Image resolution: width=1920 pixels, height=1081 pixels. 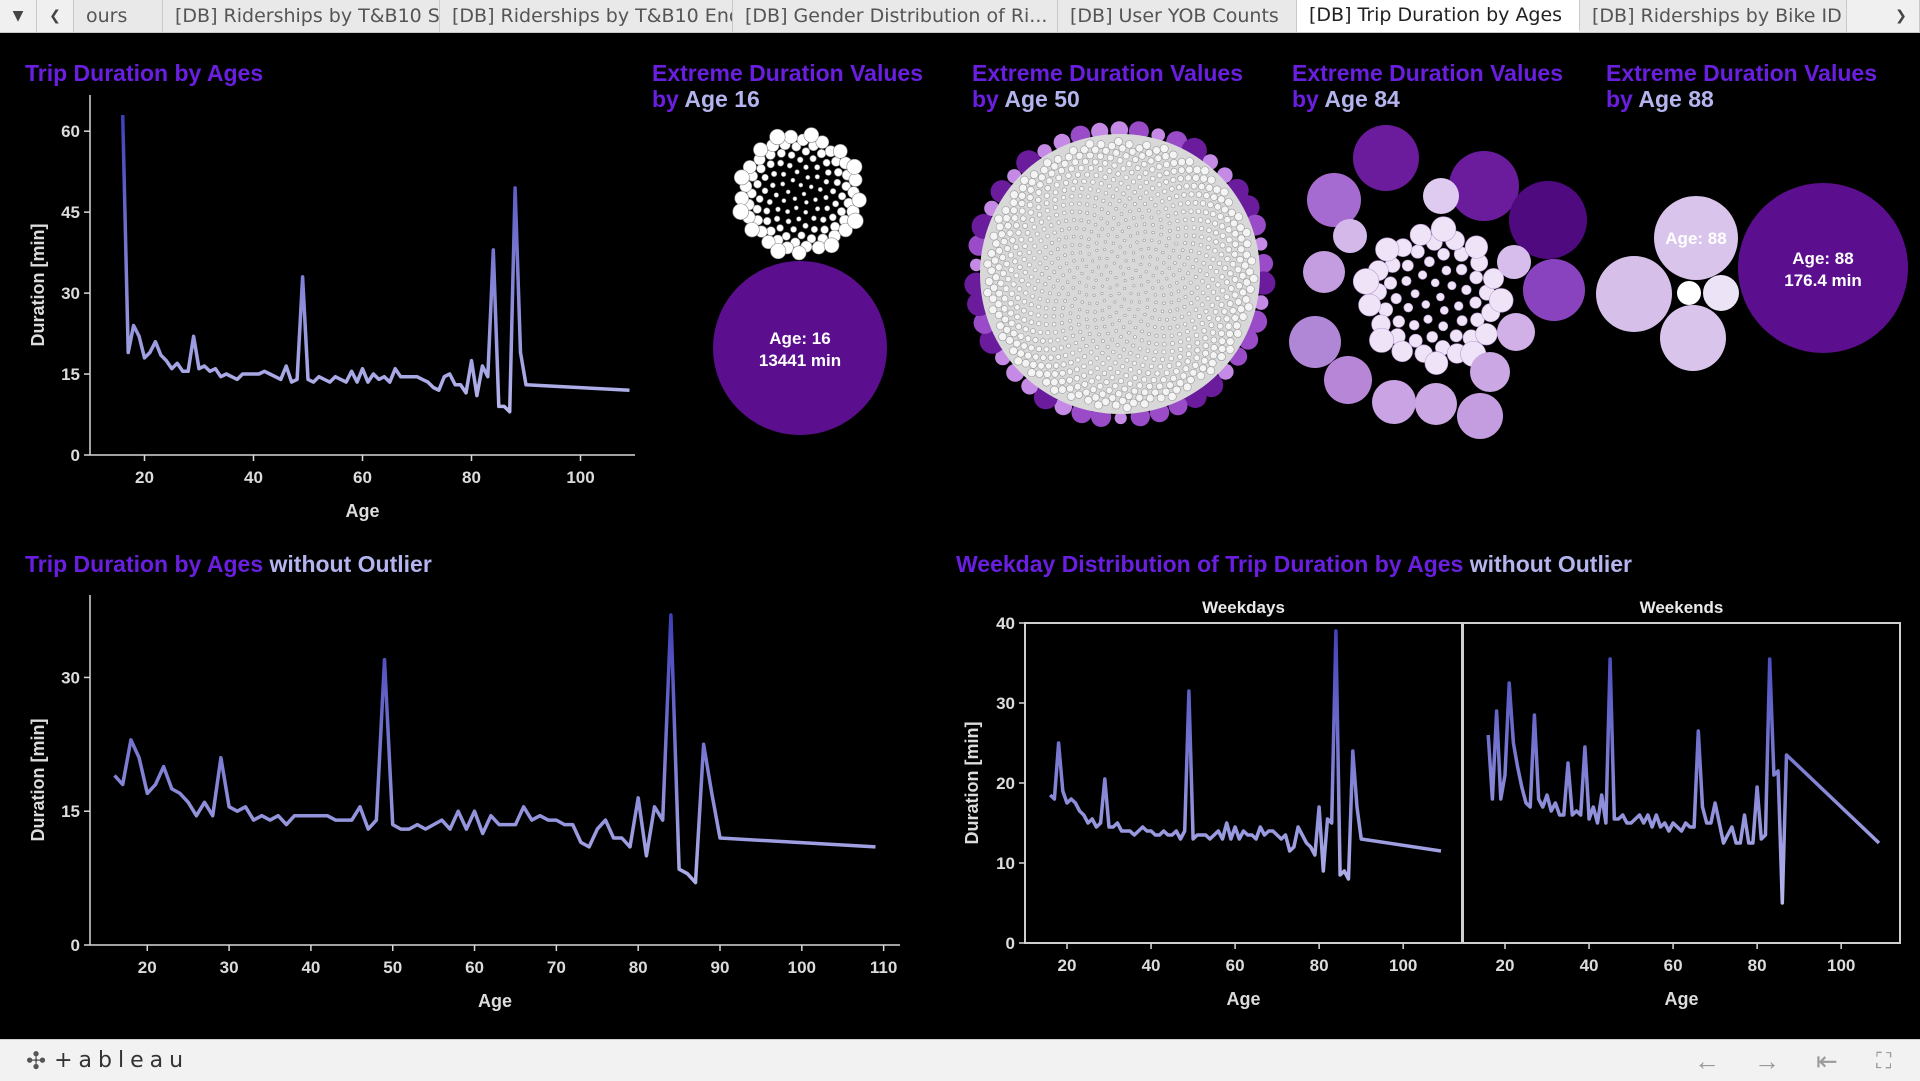 What do you see at coordinates (118, 16) in the screenshot?
I see `tab-working-hours: ours` at bounding box center [118, 16].